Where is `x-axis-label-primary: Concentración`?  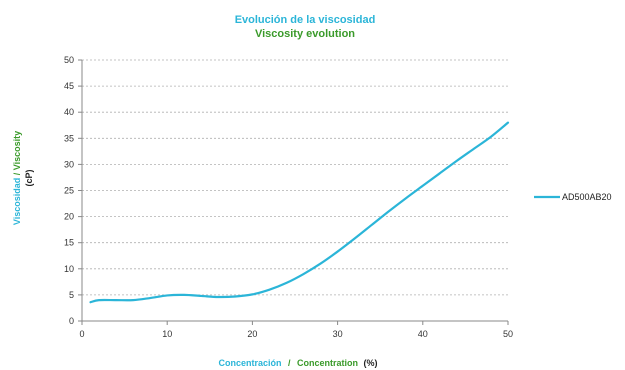
x-axis-label-primary: Concentración is located at coordinates (249, 363).